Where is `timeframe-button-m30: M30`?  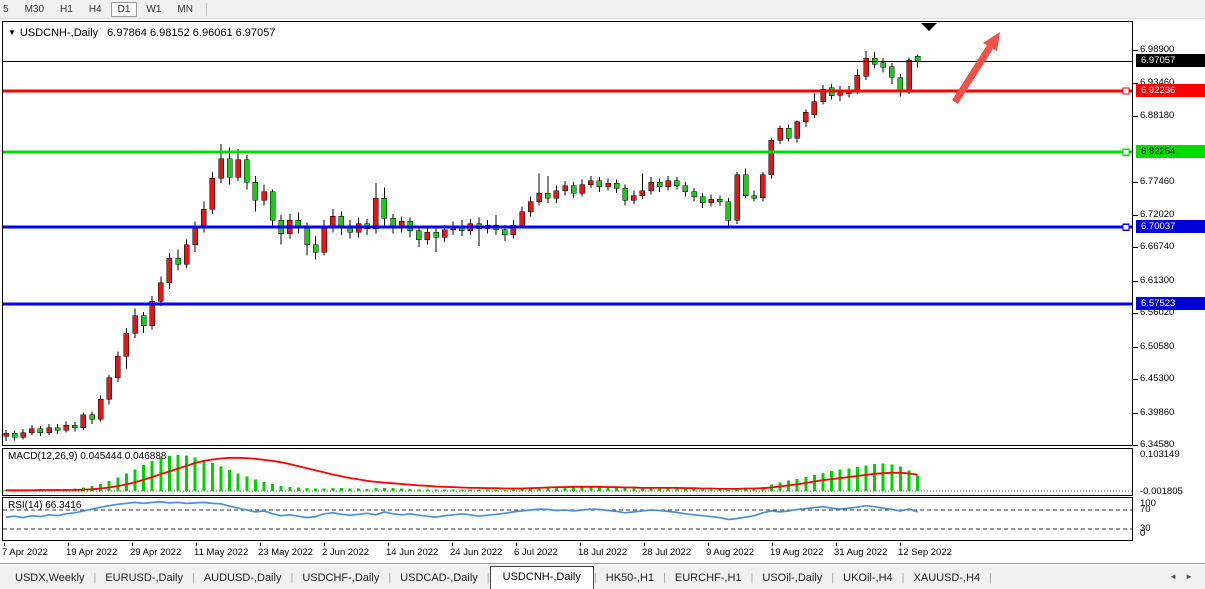
timeframe-button-m30: M30 is located at coordinates (34, 9).